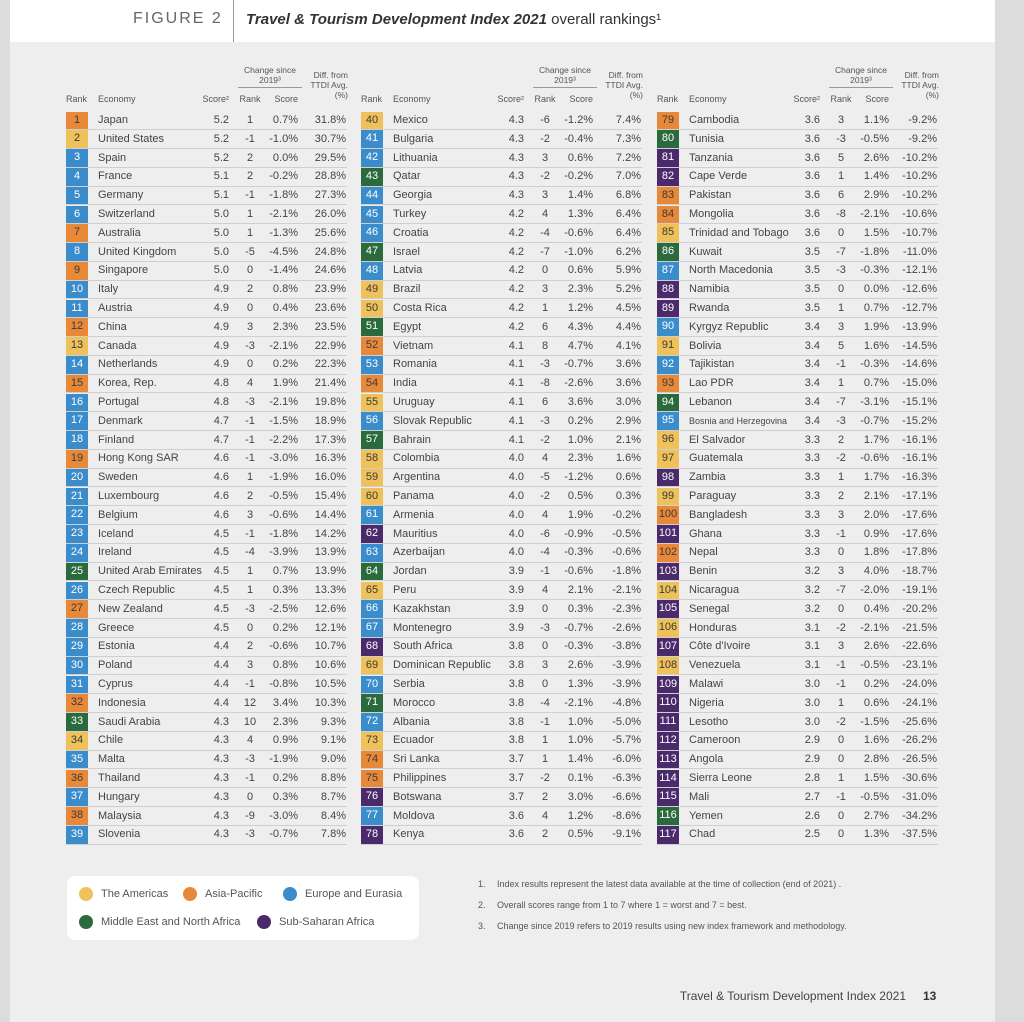 The width and height of the screenshot is (1024, 1022). Describe the element at coordinates (501, 647) in the screenshot. I see `table-row: 68 South Africa 3.8 0 -0.3% -3.8%` at that location.